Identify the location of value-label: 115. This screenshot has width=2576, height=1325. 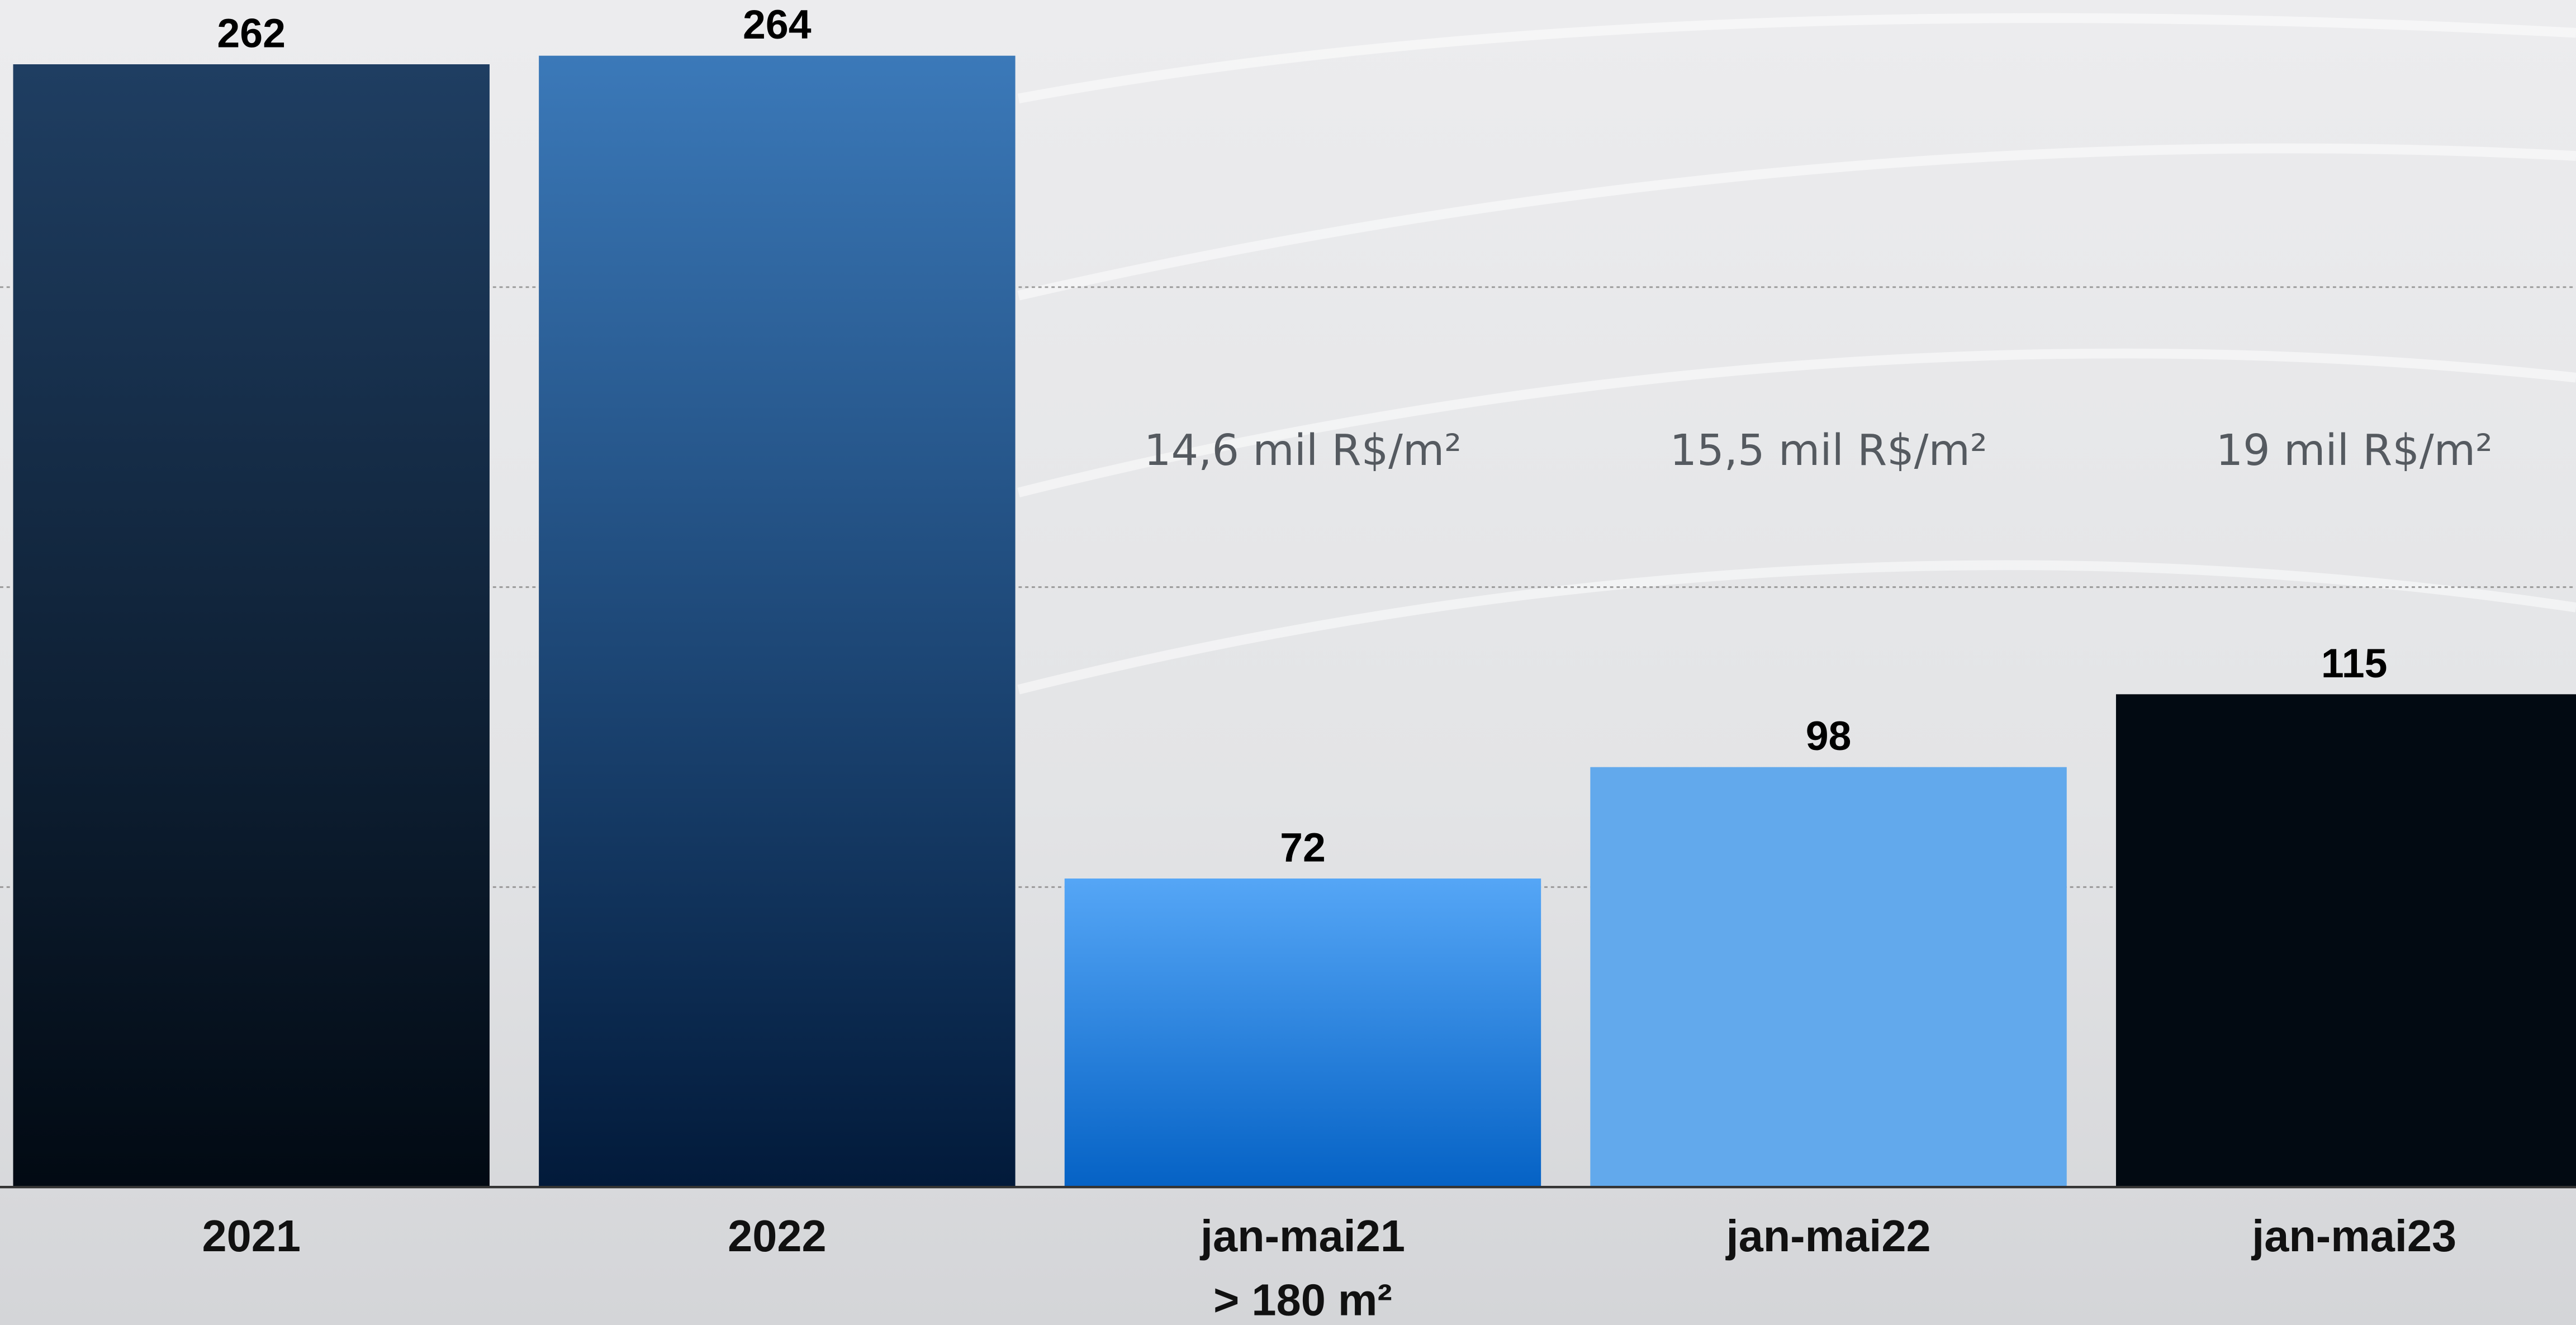
(2354, 663).